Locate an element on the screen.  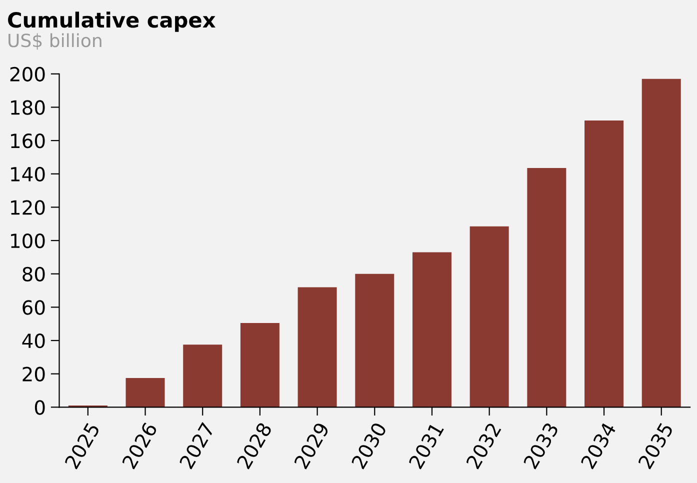
y-tick-label: 80 is located at coordinates (33, 274).